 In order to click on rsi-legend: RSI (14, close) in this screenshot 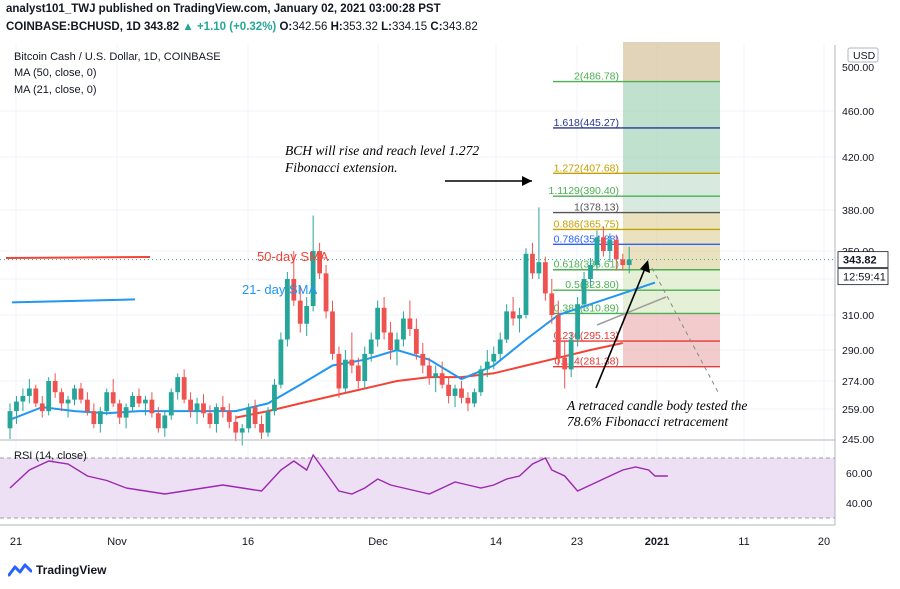, I will do `click(50, 456)`.